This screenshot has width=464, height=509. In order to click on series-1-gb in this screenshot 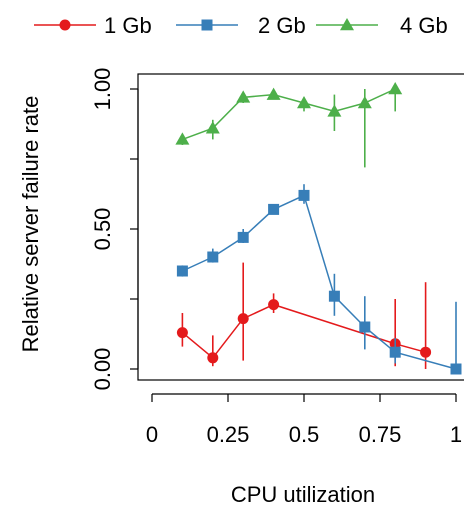, I will do `click(304, 315)`.